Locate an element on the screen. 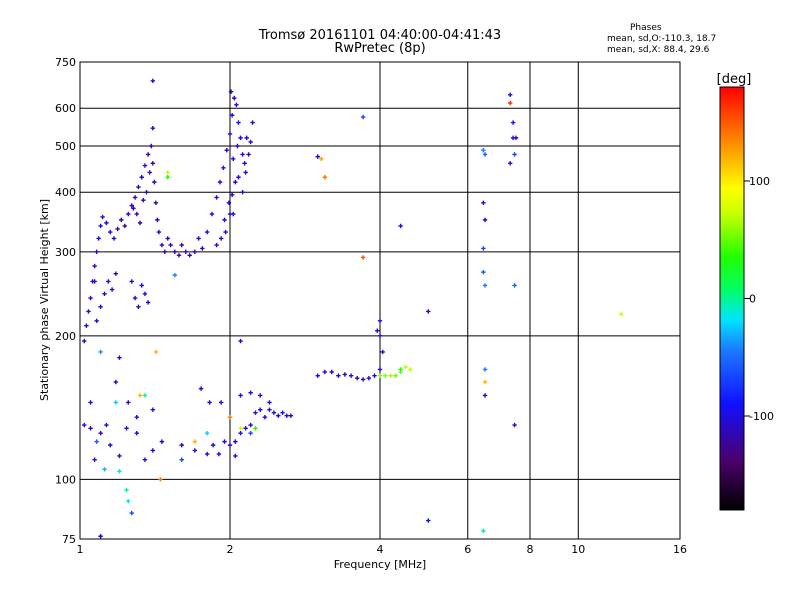 The width and height of the screenshot is (800, 600). chart-title-line1: Tromsø 20161101 04:40:00-04:41:43 is located at coordinates (380, 35).